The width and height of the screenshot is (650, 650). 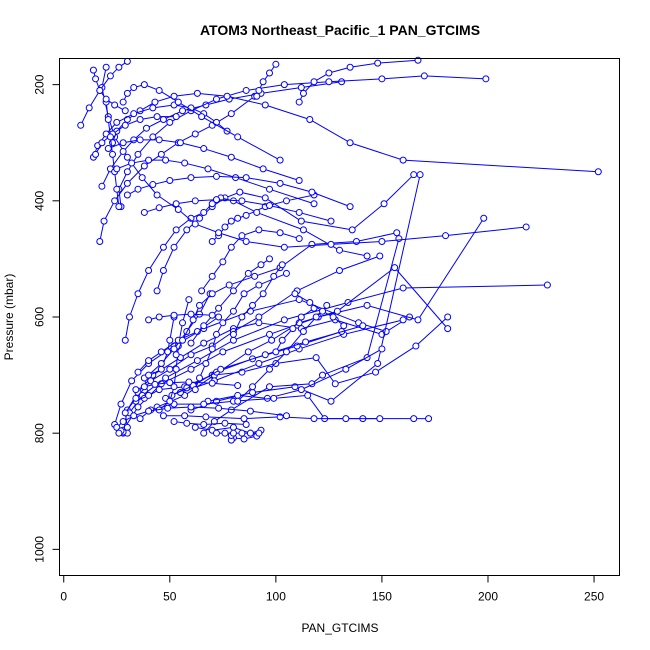 I want to click on x-tick-label: 50, so click(x=170, y=597).